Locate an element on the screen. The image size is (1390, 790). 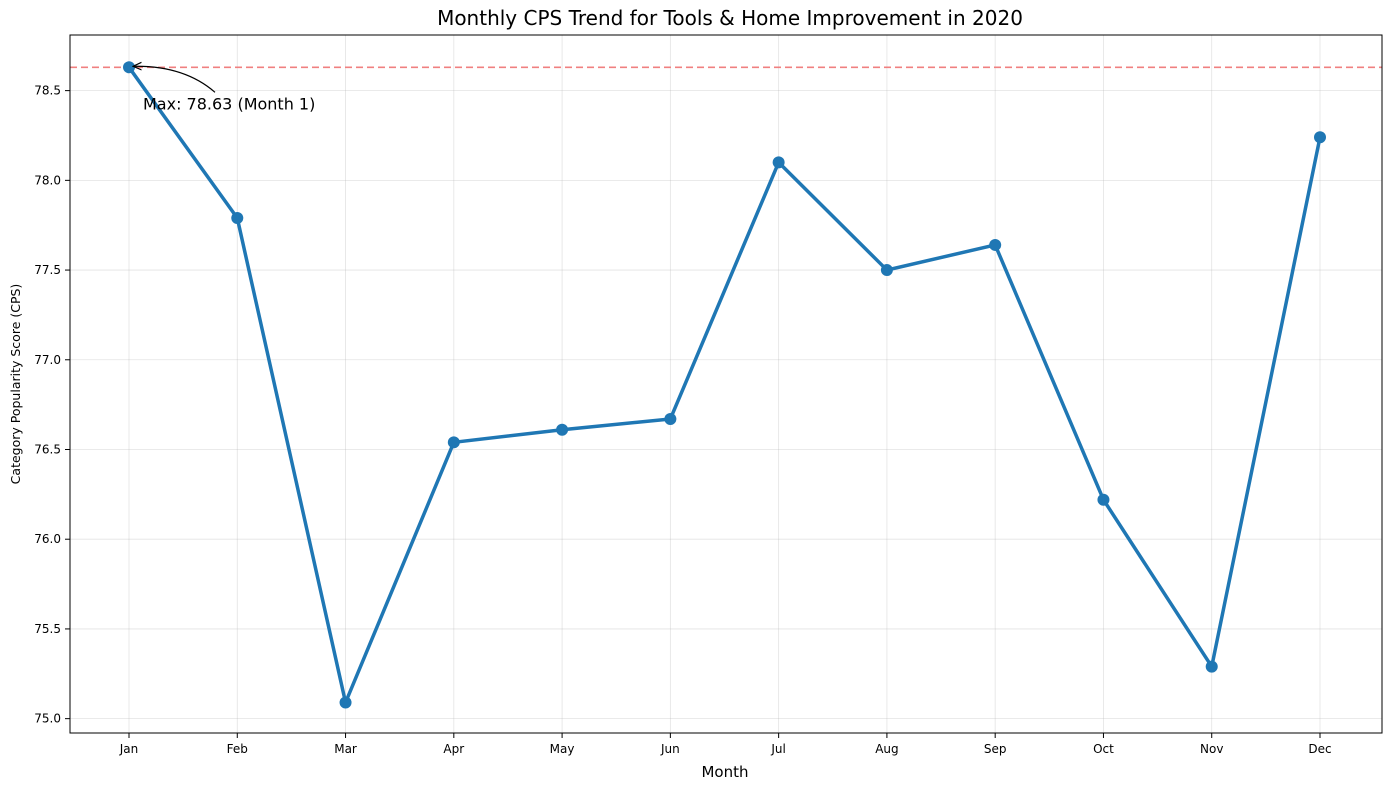
x-tick-label: Jun is located at coordinates (670, 749).